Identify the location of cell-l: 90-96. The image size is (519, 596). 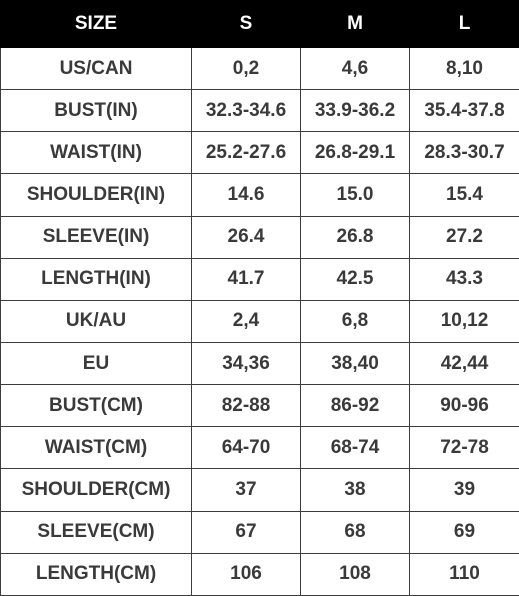
(464, 406).